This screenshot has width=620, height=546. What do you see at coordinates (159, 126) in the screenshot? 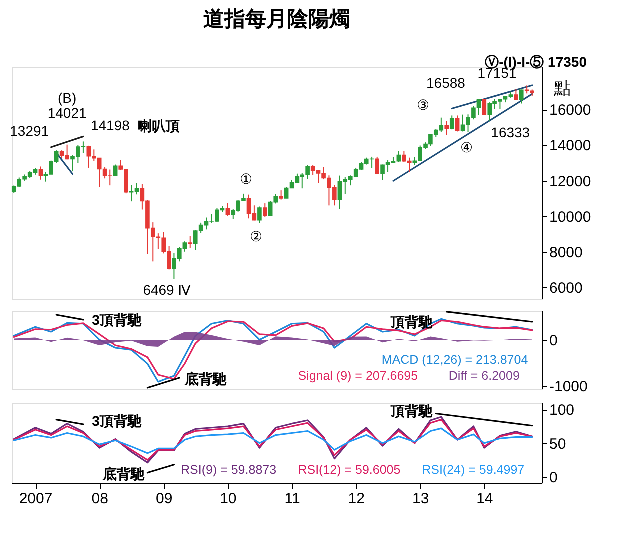
I see `annotation: 喇叭頂` at bounding box center [159, 126].